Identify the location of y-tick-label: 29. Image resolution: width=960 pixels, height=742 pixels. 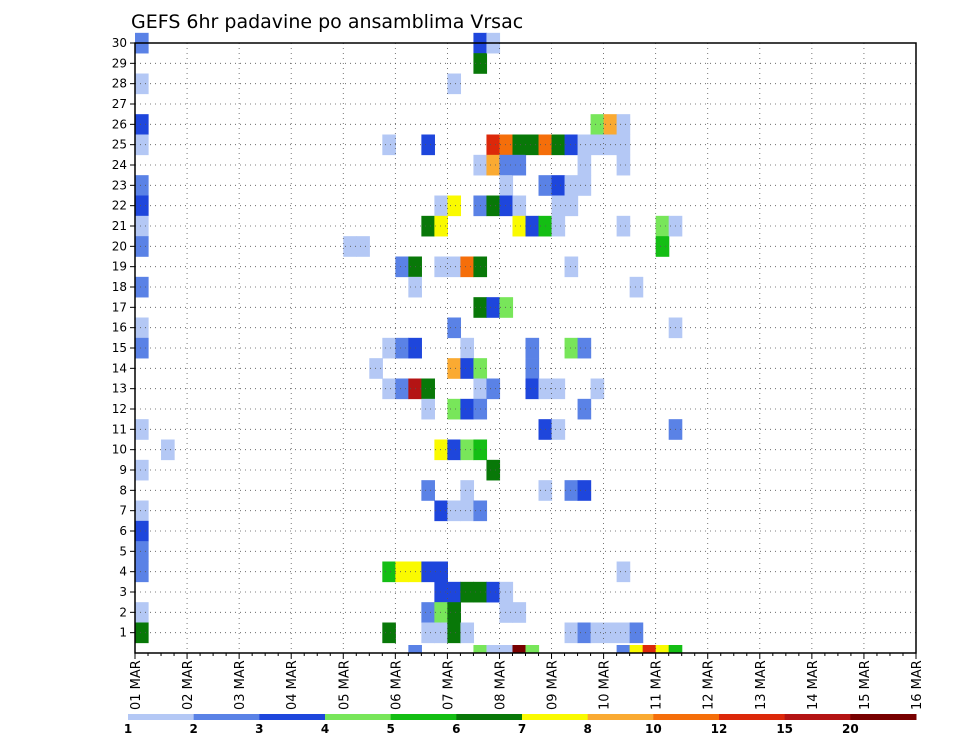
(119, 63).